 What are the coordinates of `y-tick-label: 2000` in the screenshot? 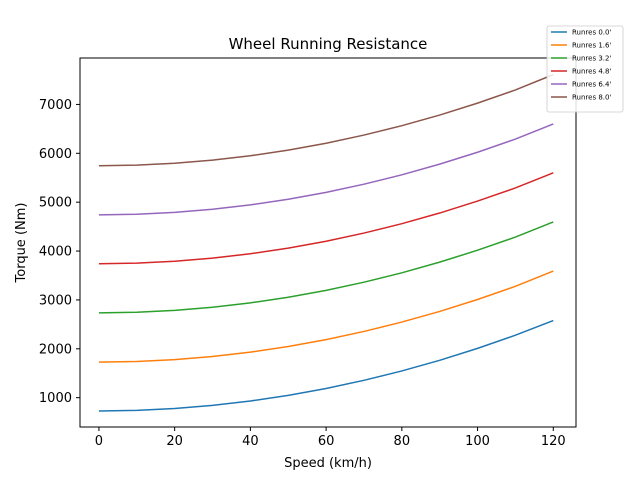 It's located at (55, 349).